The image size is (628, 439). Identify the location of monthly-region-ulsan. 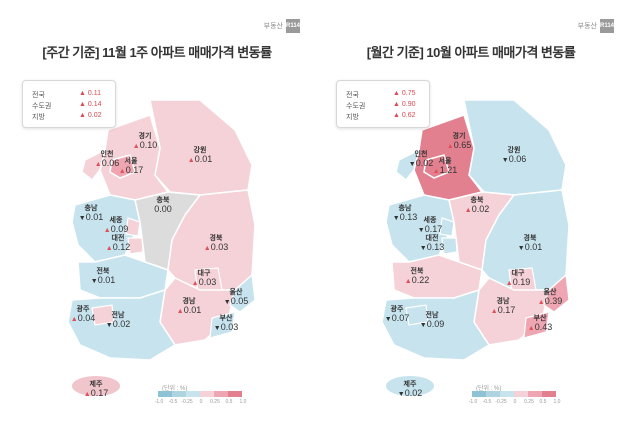
(556, 293).